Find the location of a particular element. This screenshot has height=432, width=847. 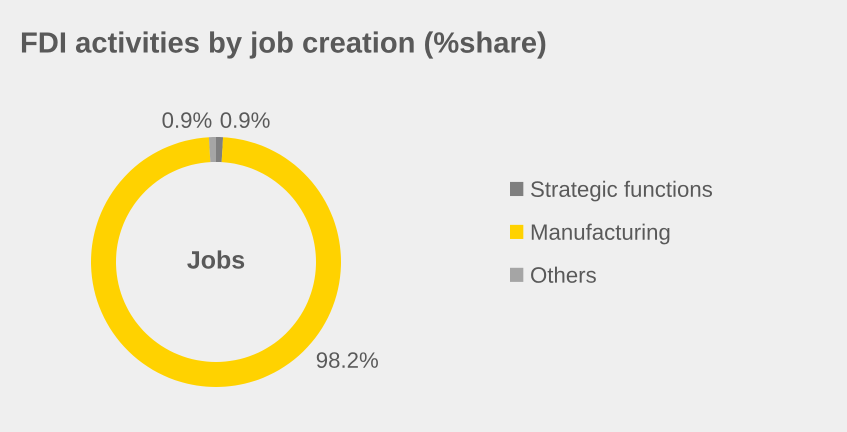

legend-label: Manufacturing is located at coordinates (601, 234).